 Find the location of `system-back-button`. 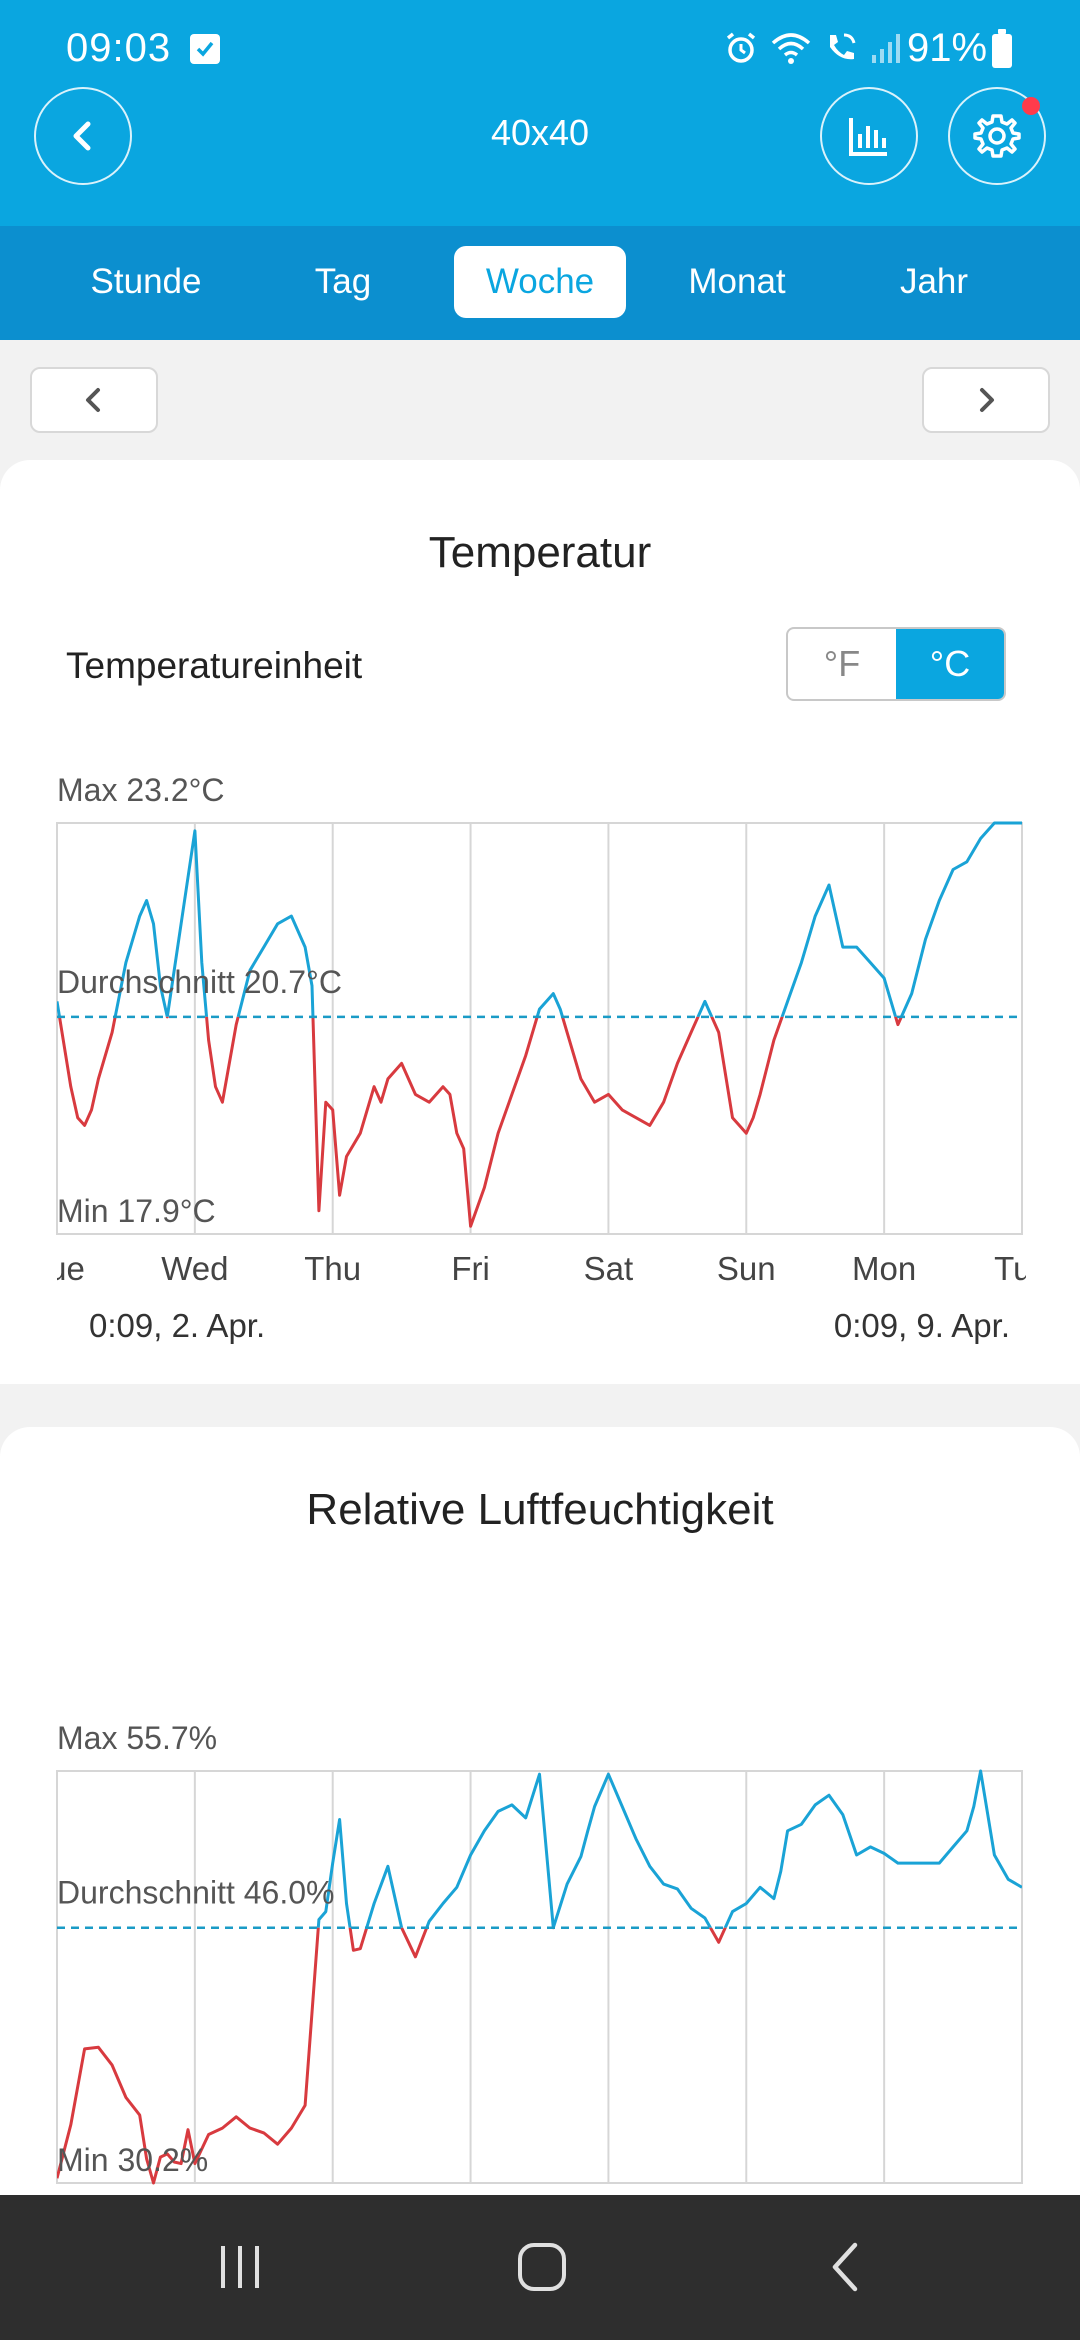

system-back-button is located at coordinates (845, 2267).